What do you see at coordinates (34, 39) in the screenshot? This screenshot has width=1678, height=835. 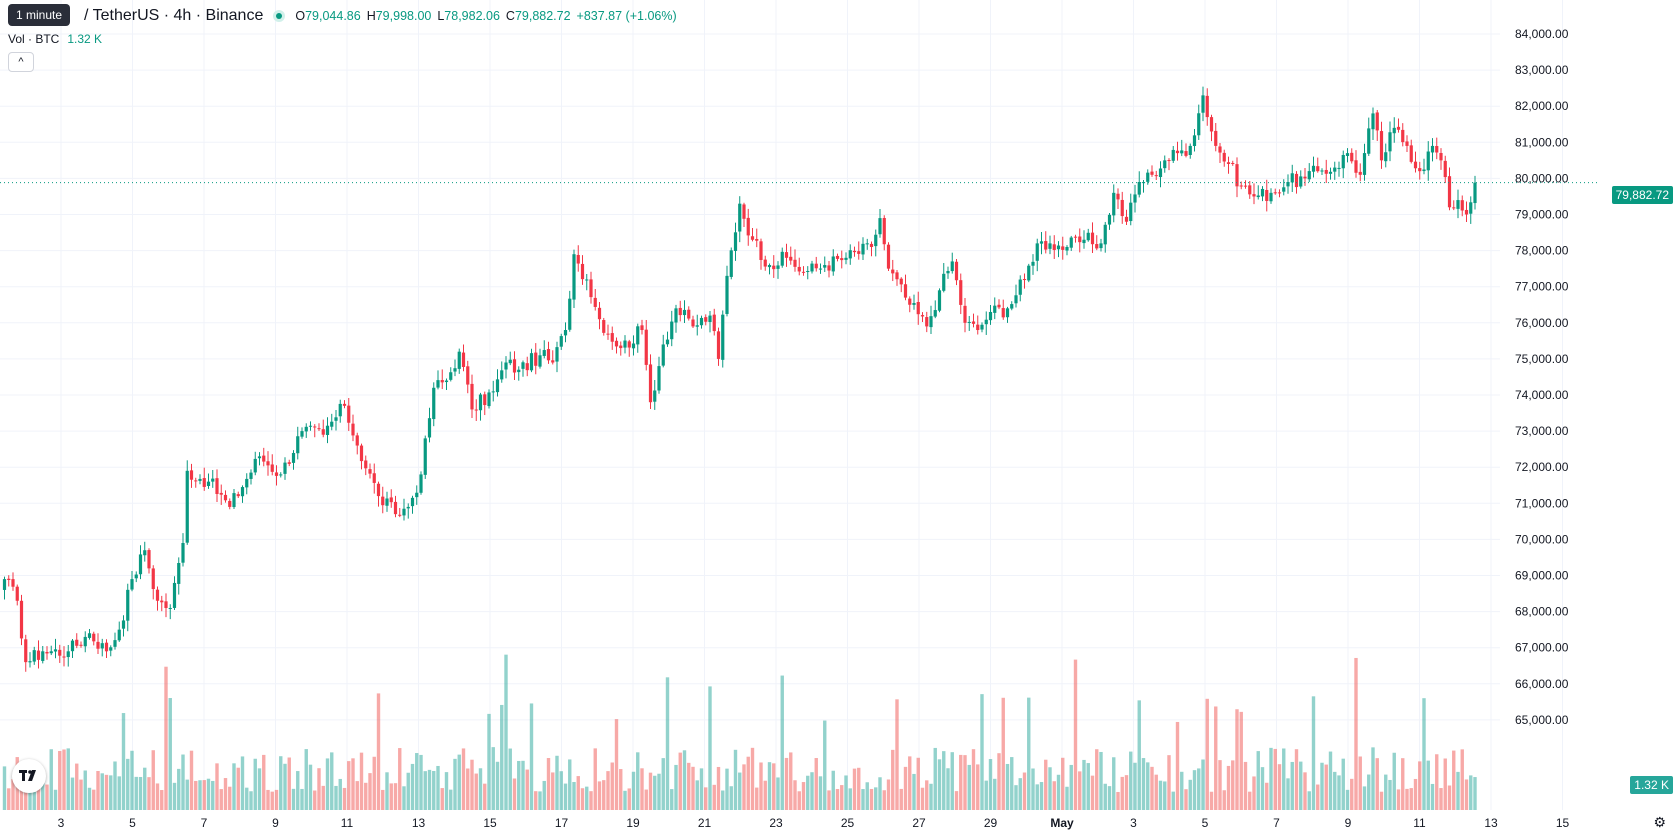 I see `volume-label: Vol · BTC` at bounding box center [34, 39].